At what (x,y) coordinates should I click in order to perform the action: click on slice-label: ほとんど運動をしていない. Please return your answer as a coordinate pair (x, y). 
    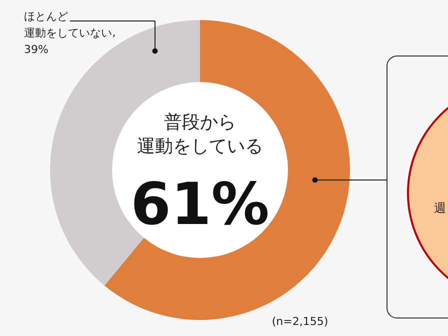
    Looking at the image, I should click on (68, 25).